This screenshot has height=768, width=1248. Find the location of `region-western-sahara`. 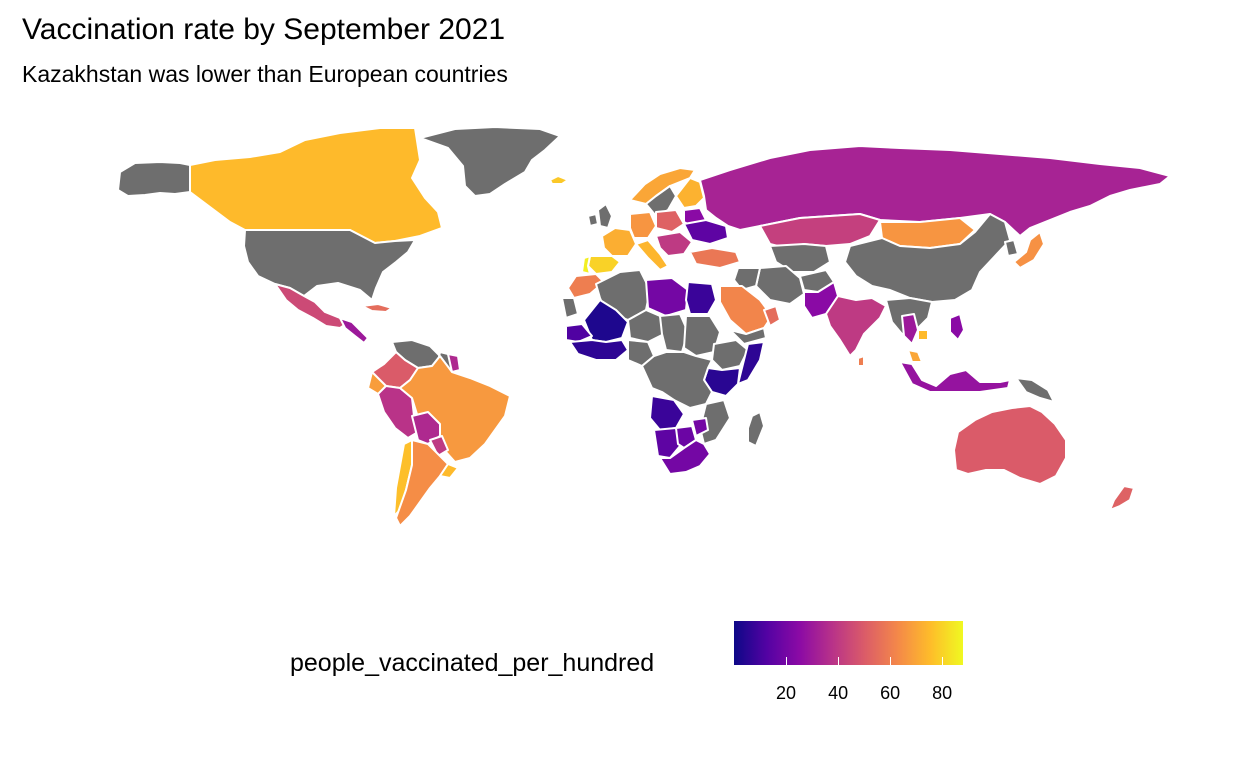

region-western-sahara is located at coordinates (570, 308).